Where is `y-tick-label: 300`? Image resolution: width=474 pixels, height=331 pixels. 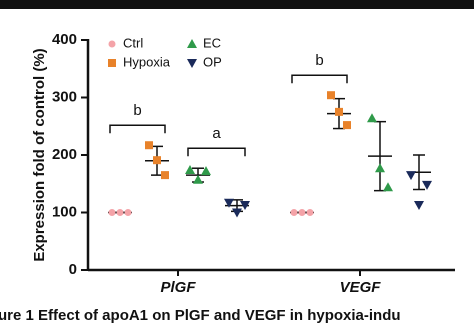 y-tick-label: 300 is located at coordinates (64, 96).